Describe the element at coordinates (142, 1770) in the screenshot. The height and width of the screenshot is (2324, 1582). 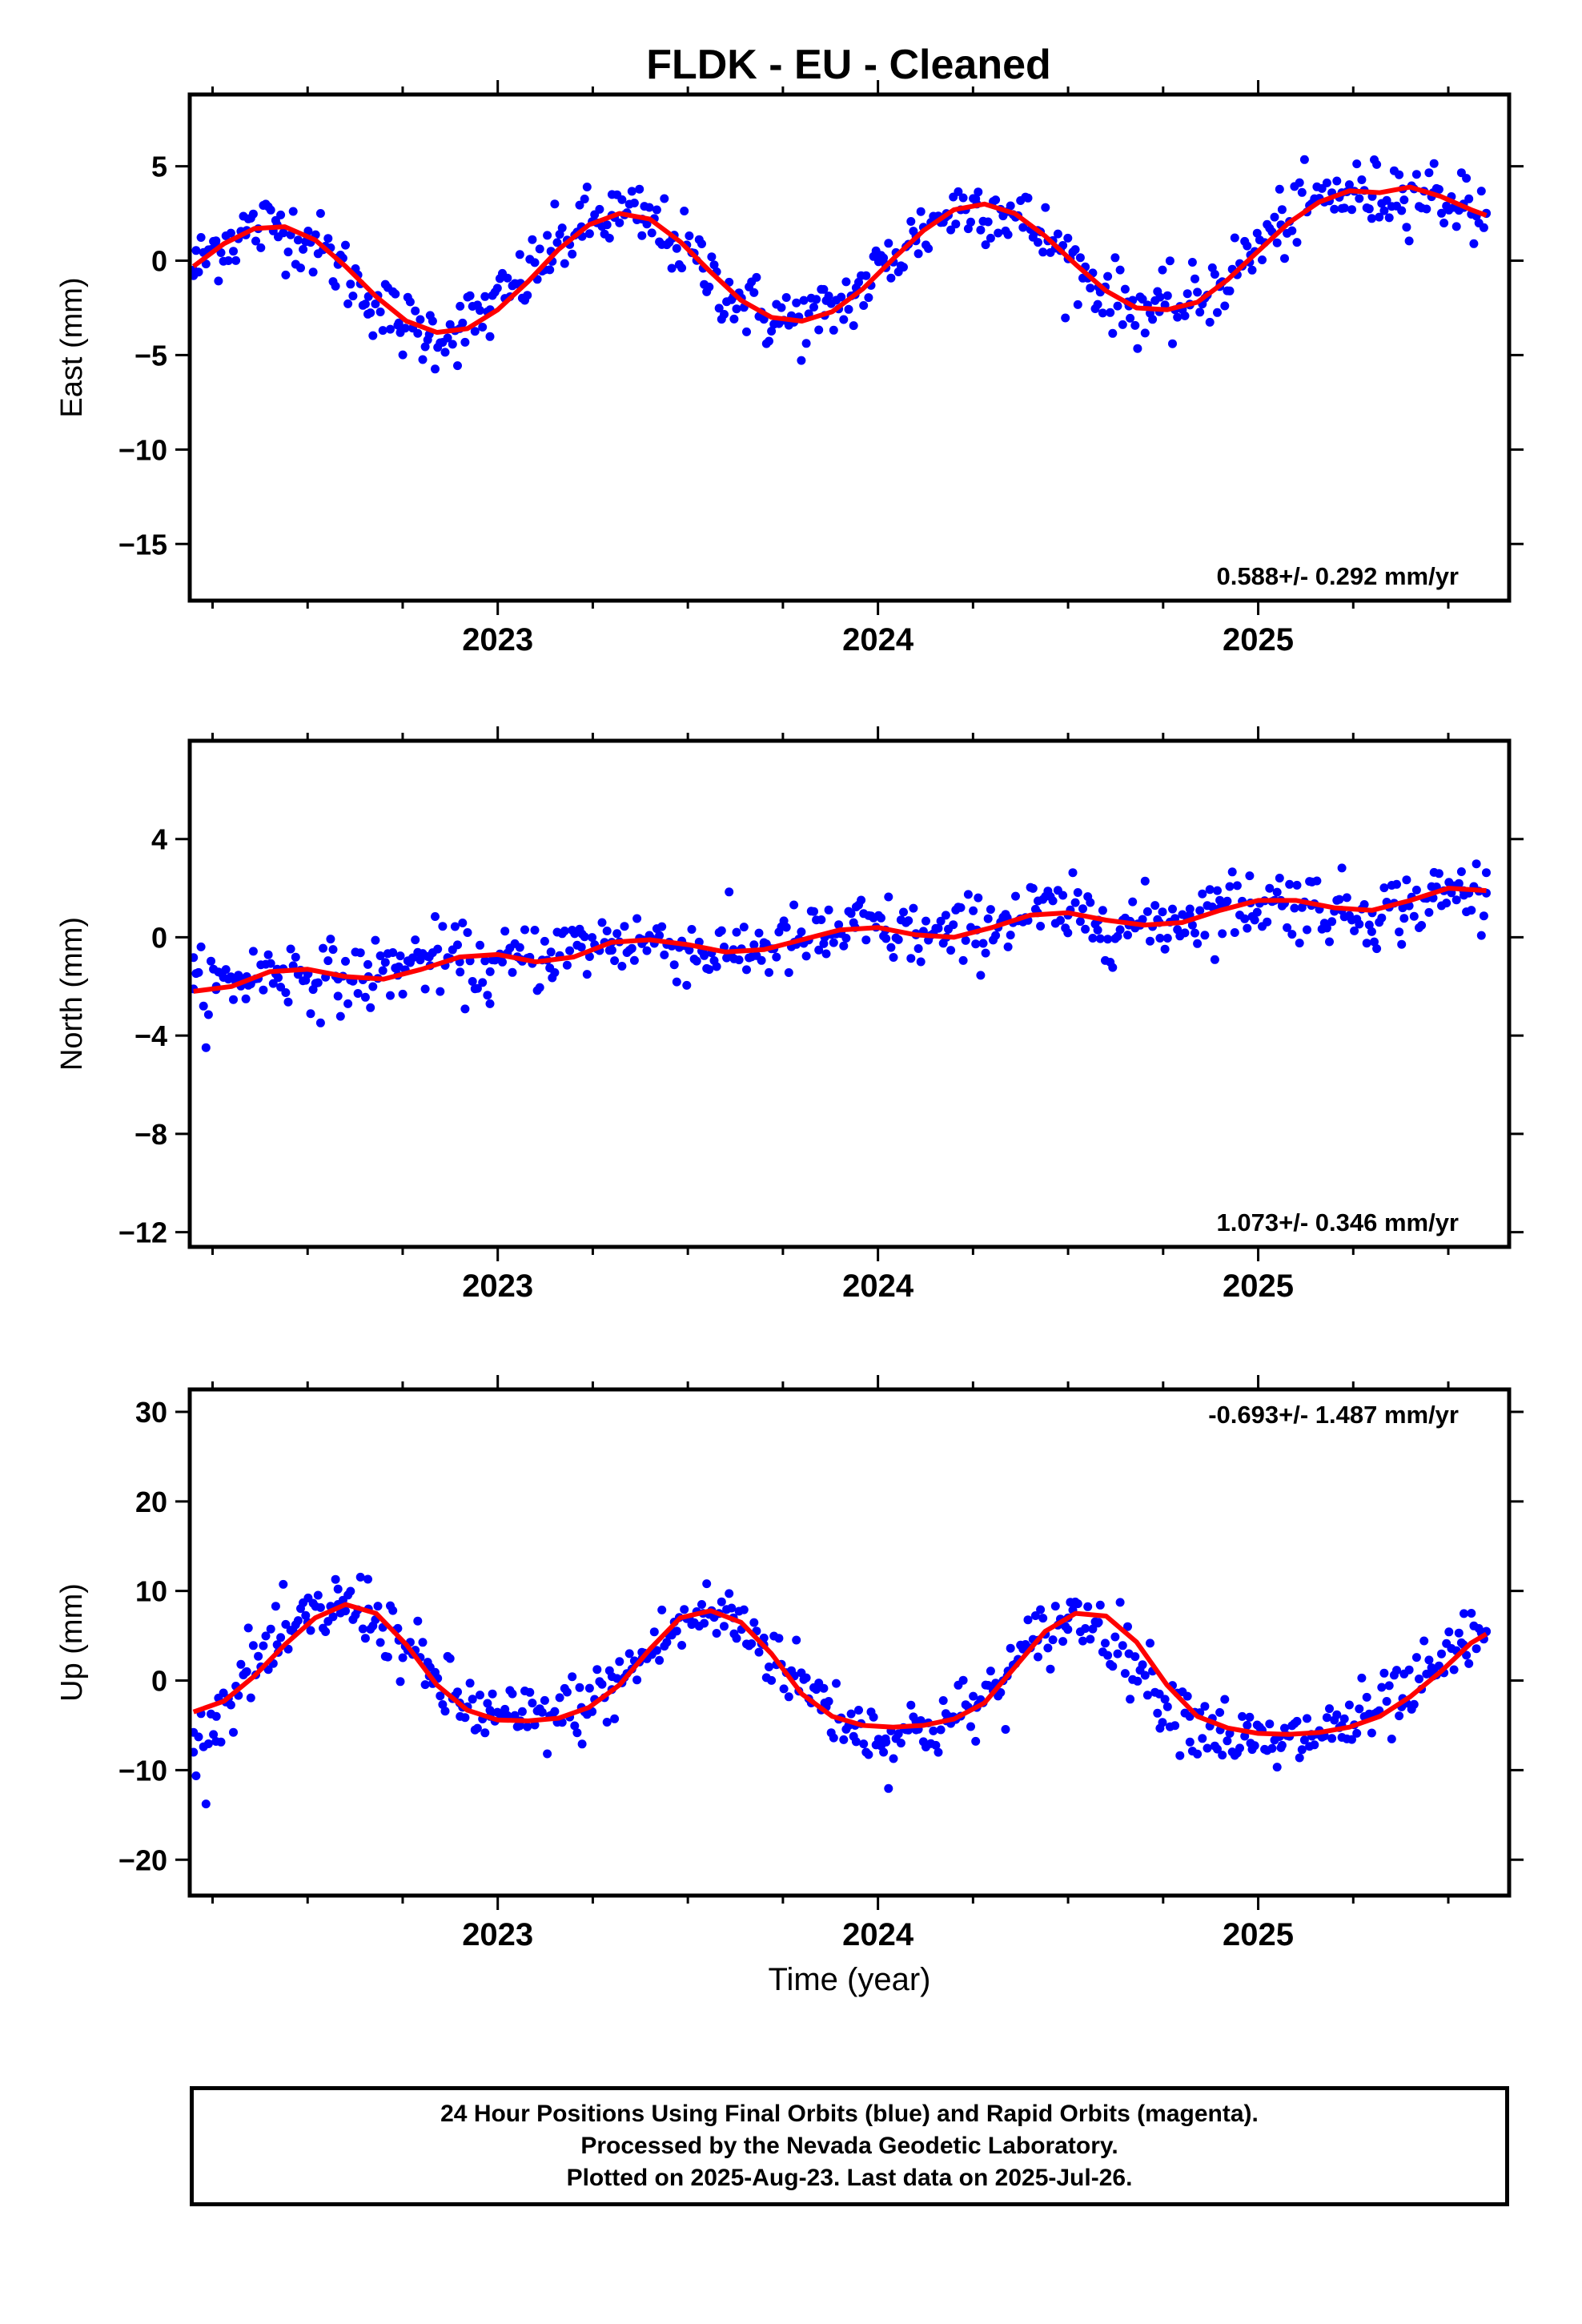
I see `y-tick-label: −10` at that location.